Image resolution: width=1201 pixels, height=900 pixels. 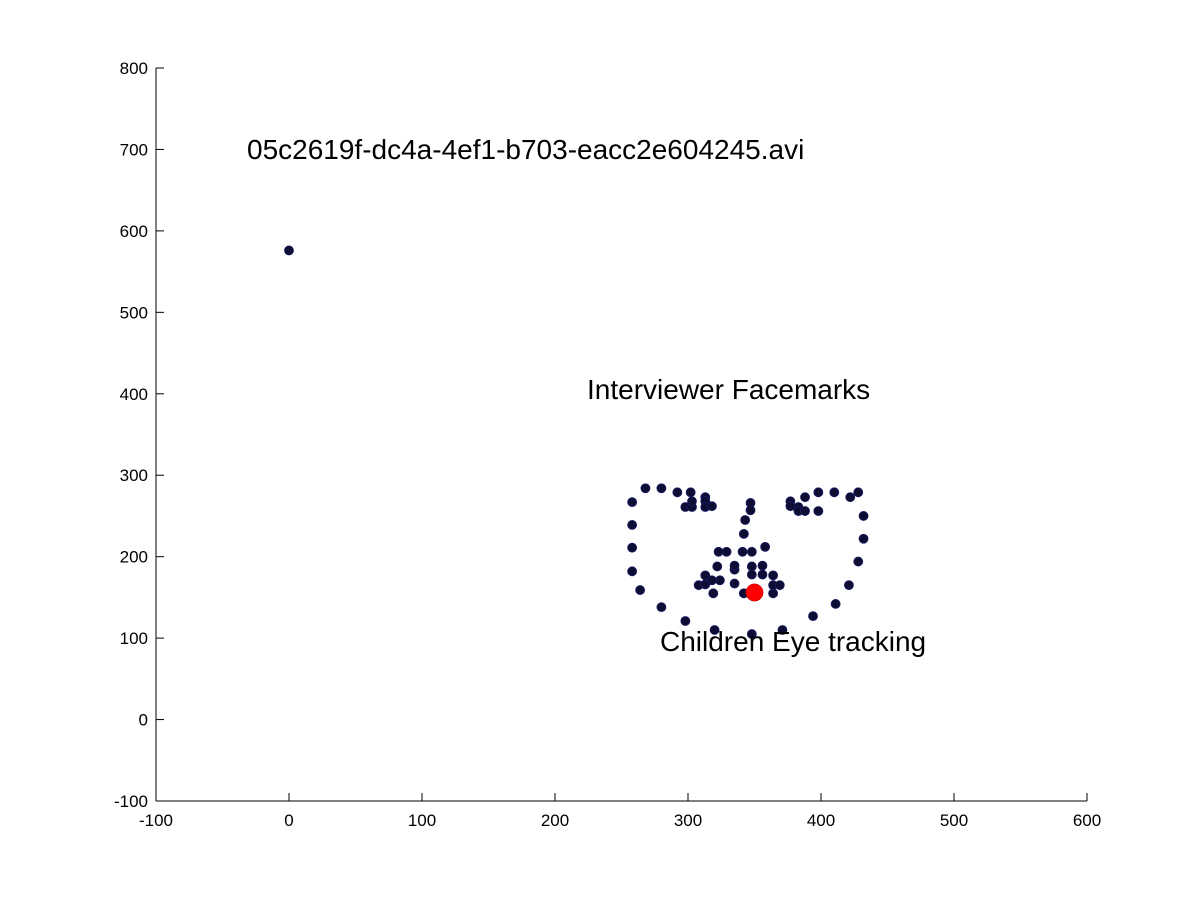 What do you see at coordinates (525, 149) in the screenshot?
I see `video-filename-label: 05c2619f-dc4a-4ef1-b703-eacc2e604245.avi` at bounding box center [525, 149].